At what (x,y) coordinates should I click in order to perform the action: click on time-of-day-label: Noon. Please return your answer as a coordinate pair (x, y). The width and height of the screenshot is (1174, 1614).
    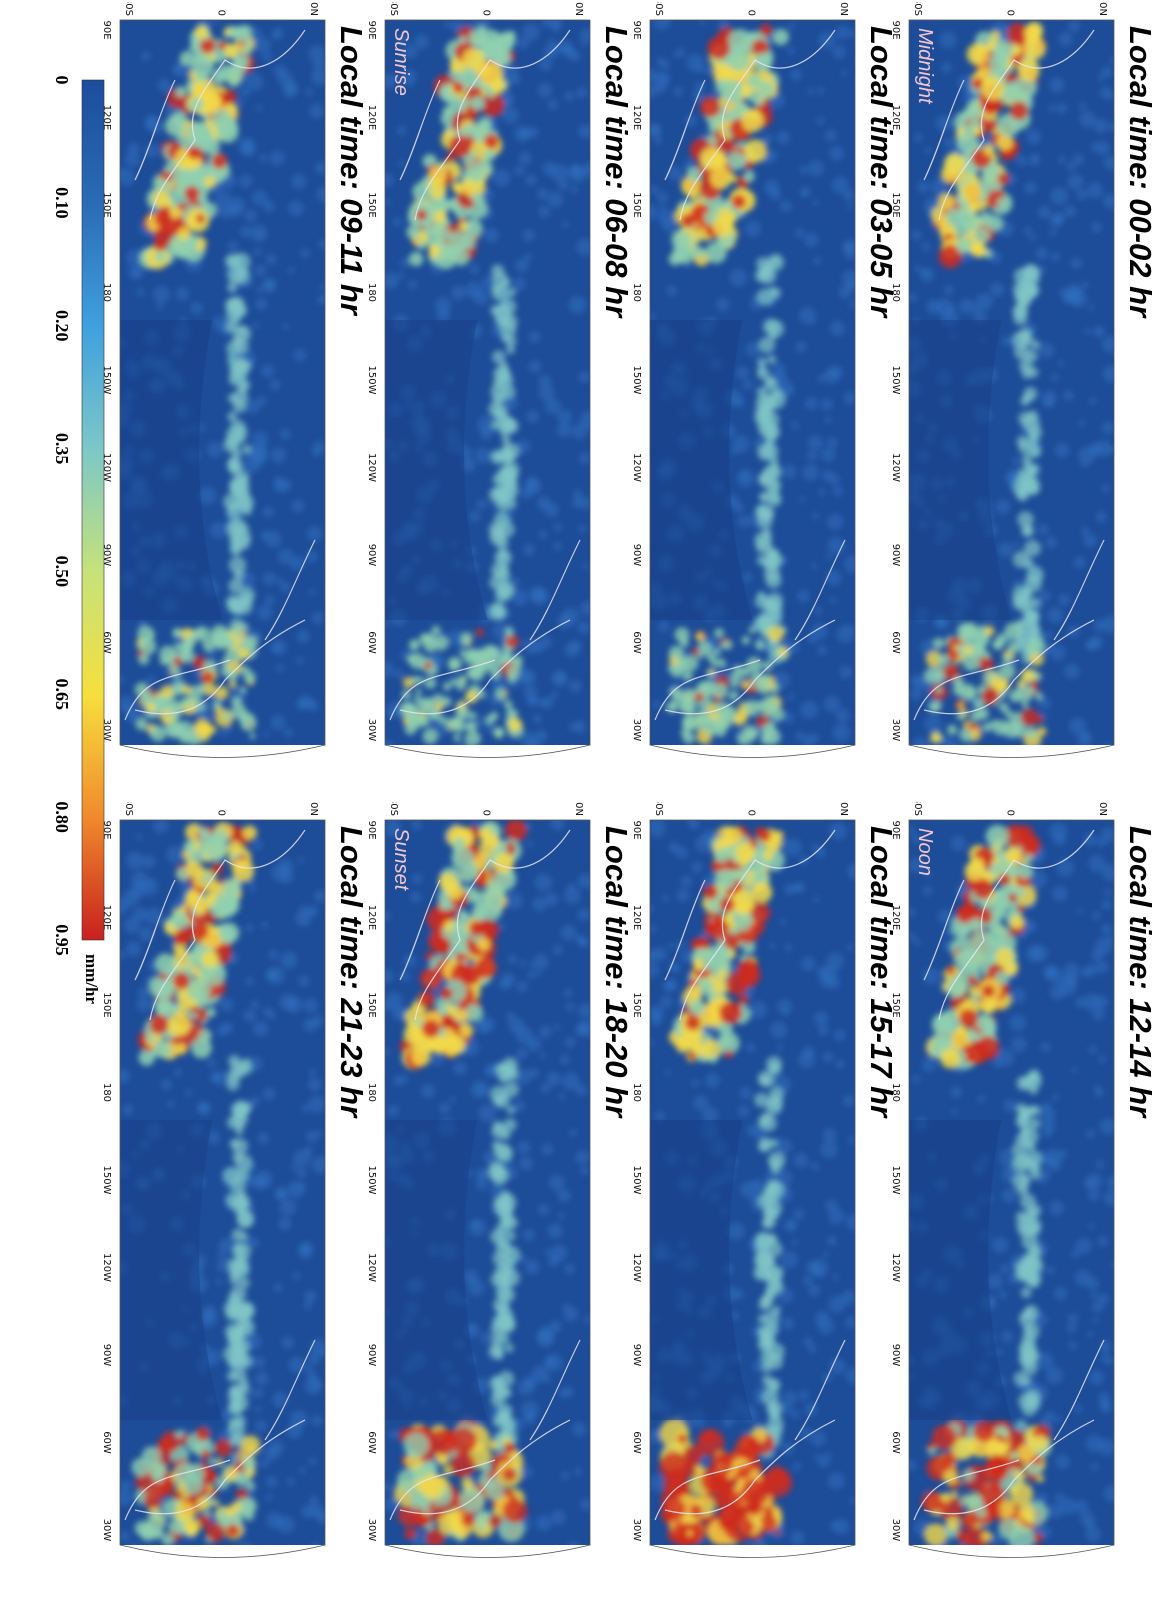
    Looking at the image, I should click on (925, 852).